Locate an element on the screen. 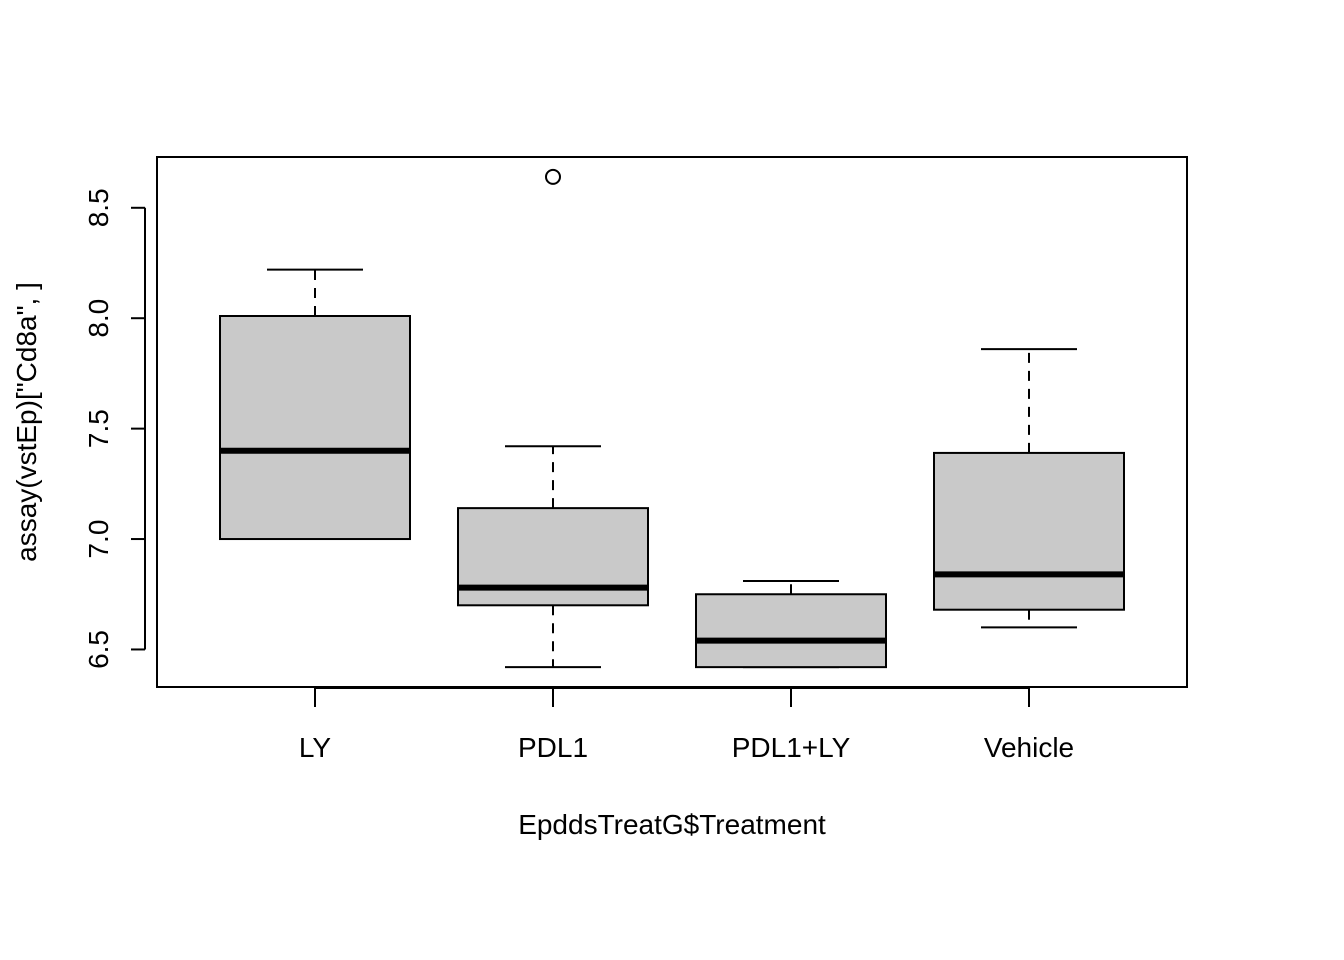  y-axis-title: assay(vstEp)["Cd8a", ] is located at coordinates (26, 422).